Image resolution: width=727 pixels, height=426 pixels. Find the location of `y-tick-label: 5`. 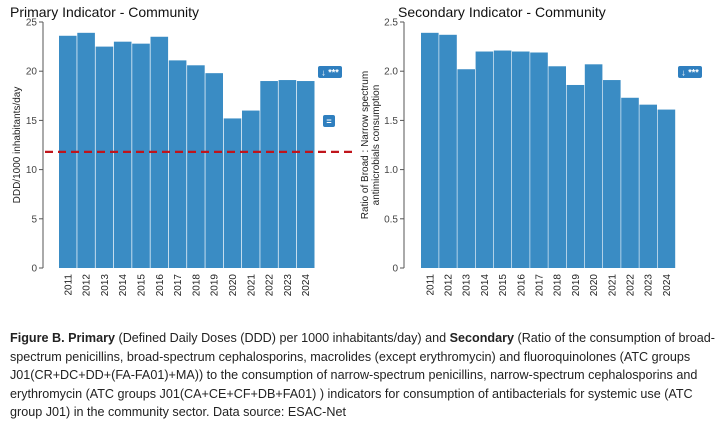

y-tick-label: 5 is located at coordinates (34, 219).